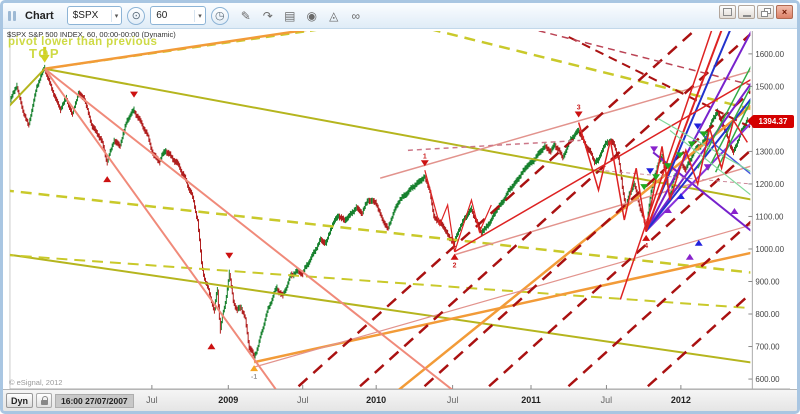 The height and width of the screenshot is (414, 800). I want to click on close-icon: ×, so click(784, 11).